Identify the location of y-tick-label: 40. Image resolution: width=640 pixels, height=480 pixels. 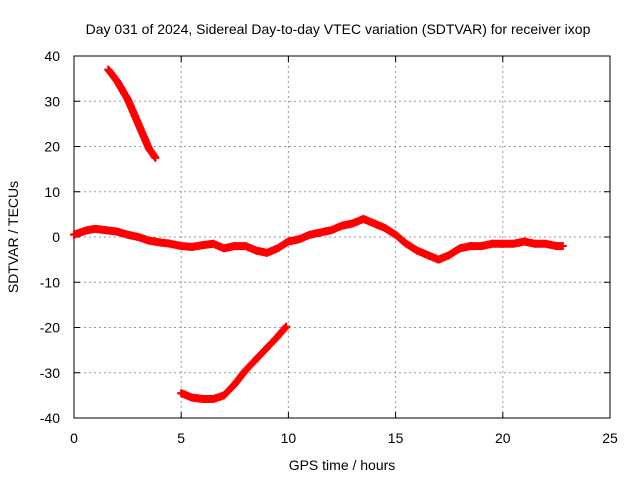
(52, 56).